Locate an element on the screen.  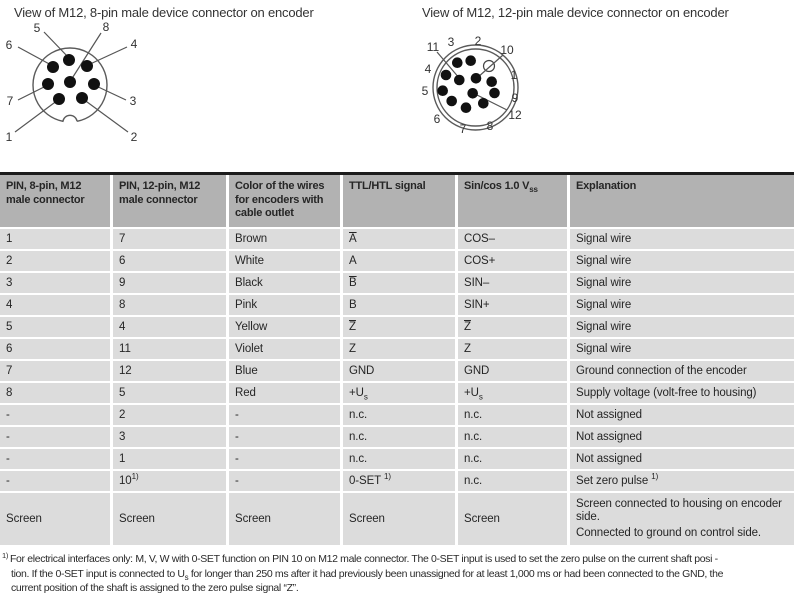
pin-label: 5 is located at coordinates (37, 28).